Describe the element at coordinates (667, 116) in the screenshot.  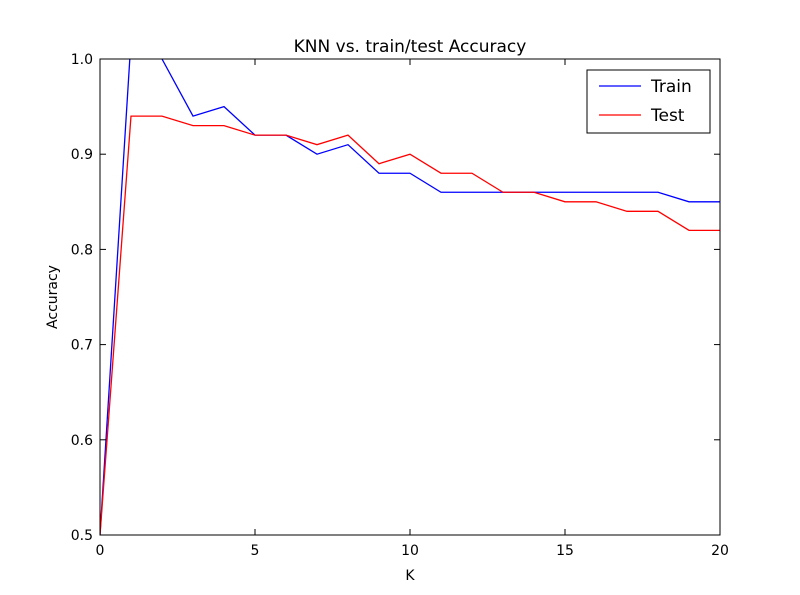
I see `legend-label-test: Test` at that location.